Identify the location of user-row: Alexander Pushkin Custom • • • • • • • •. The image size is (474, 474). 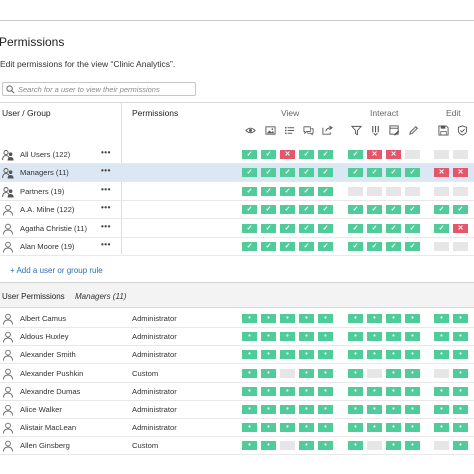
(237, 374).